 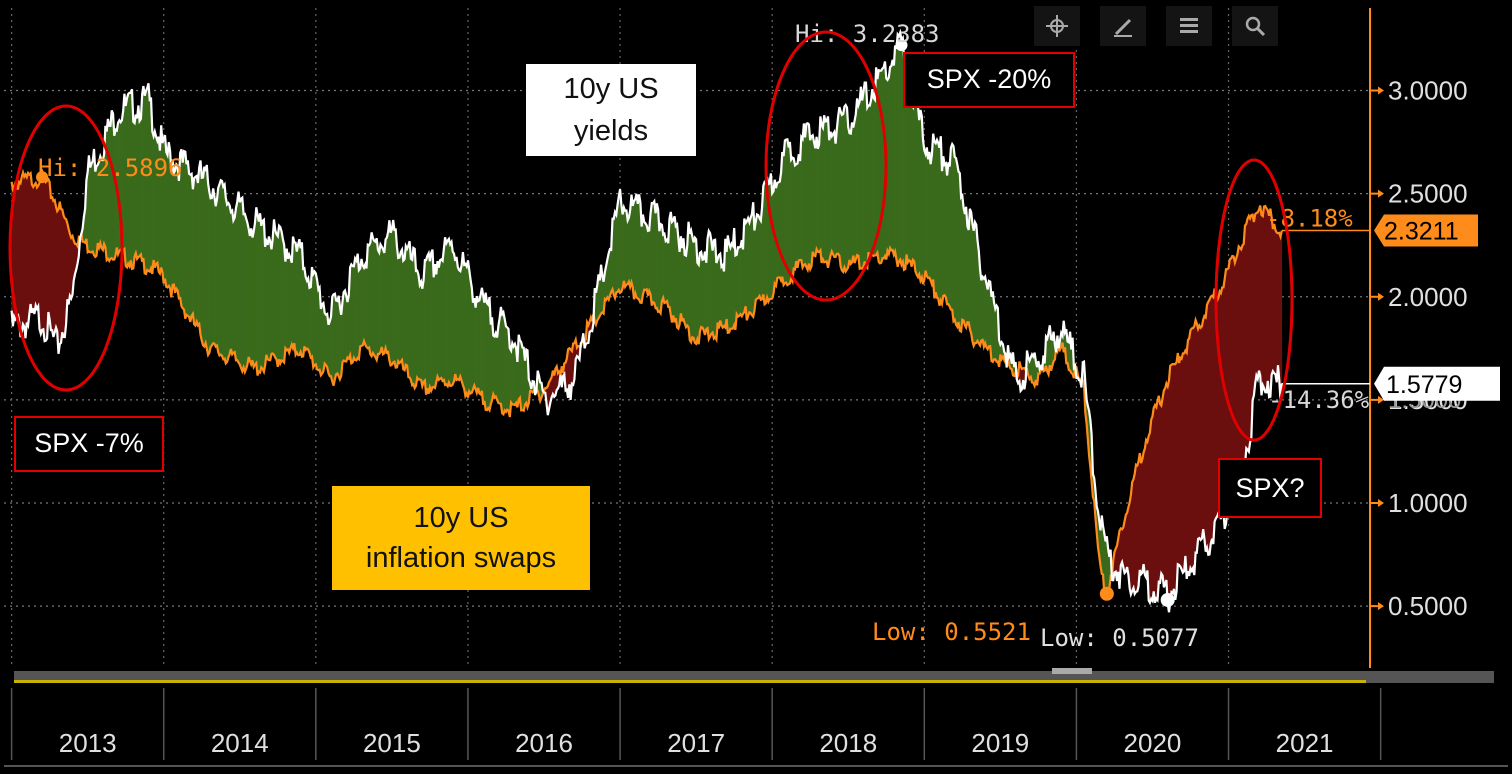 I want to click on x-tick-label: 2018, so click(x=848, y=743).